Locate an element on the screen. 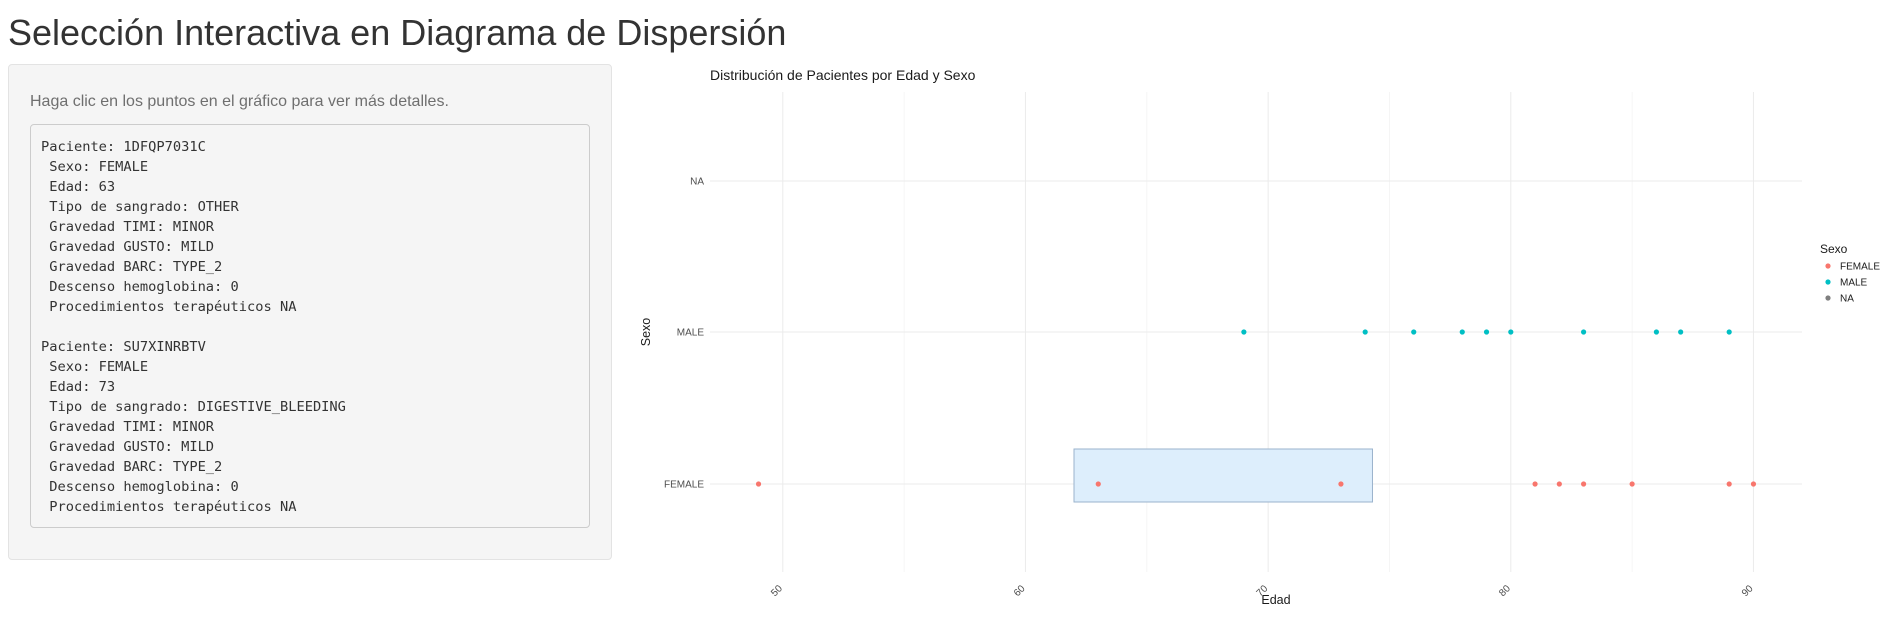  x-tick-label: 60 is located at coordinates (1020, 591).